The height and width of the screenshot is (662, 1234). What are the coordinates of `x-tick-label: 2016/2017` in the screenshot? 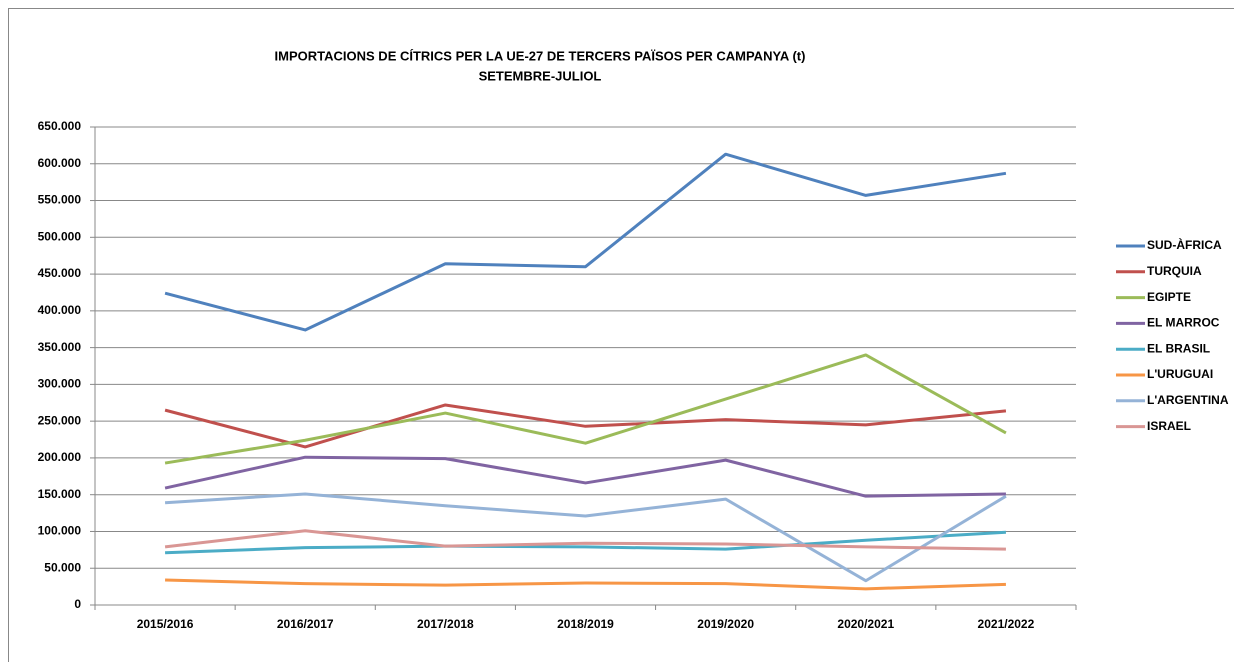 It's located at (305, 624).